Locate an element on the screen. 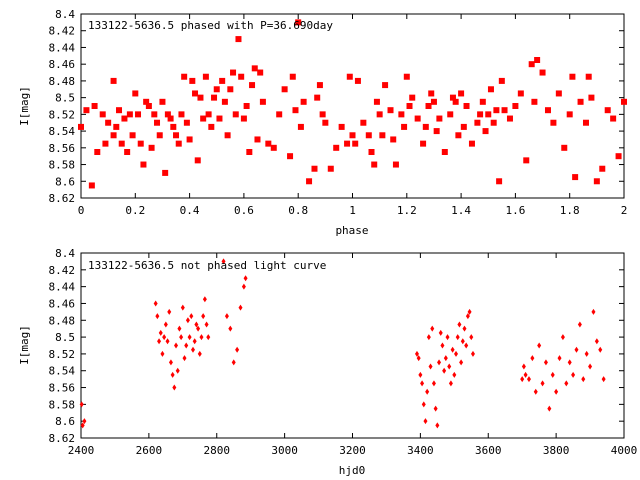 The height and width of the screenshot is (480, 640). unphased-y-tick-label: 8.6 is located at coordinates (65, 421).